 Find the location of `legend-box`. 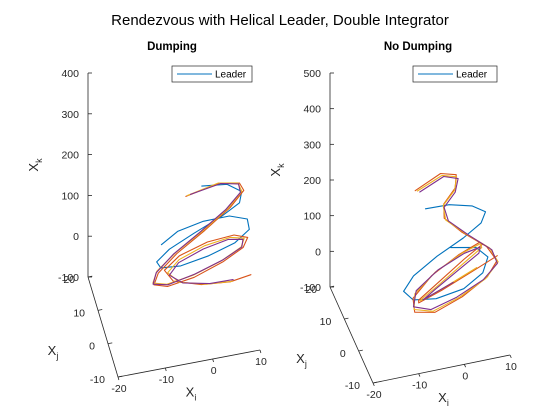

legend-box is located at coordinates (455, 74).